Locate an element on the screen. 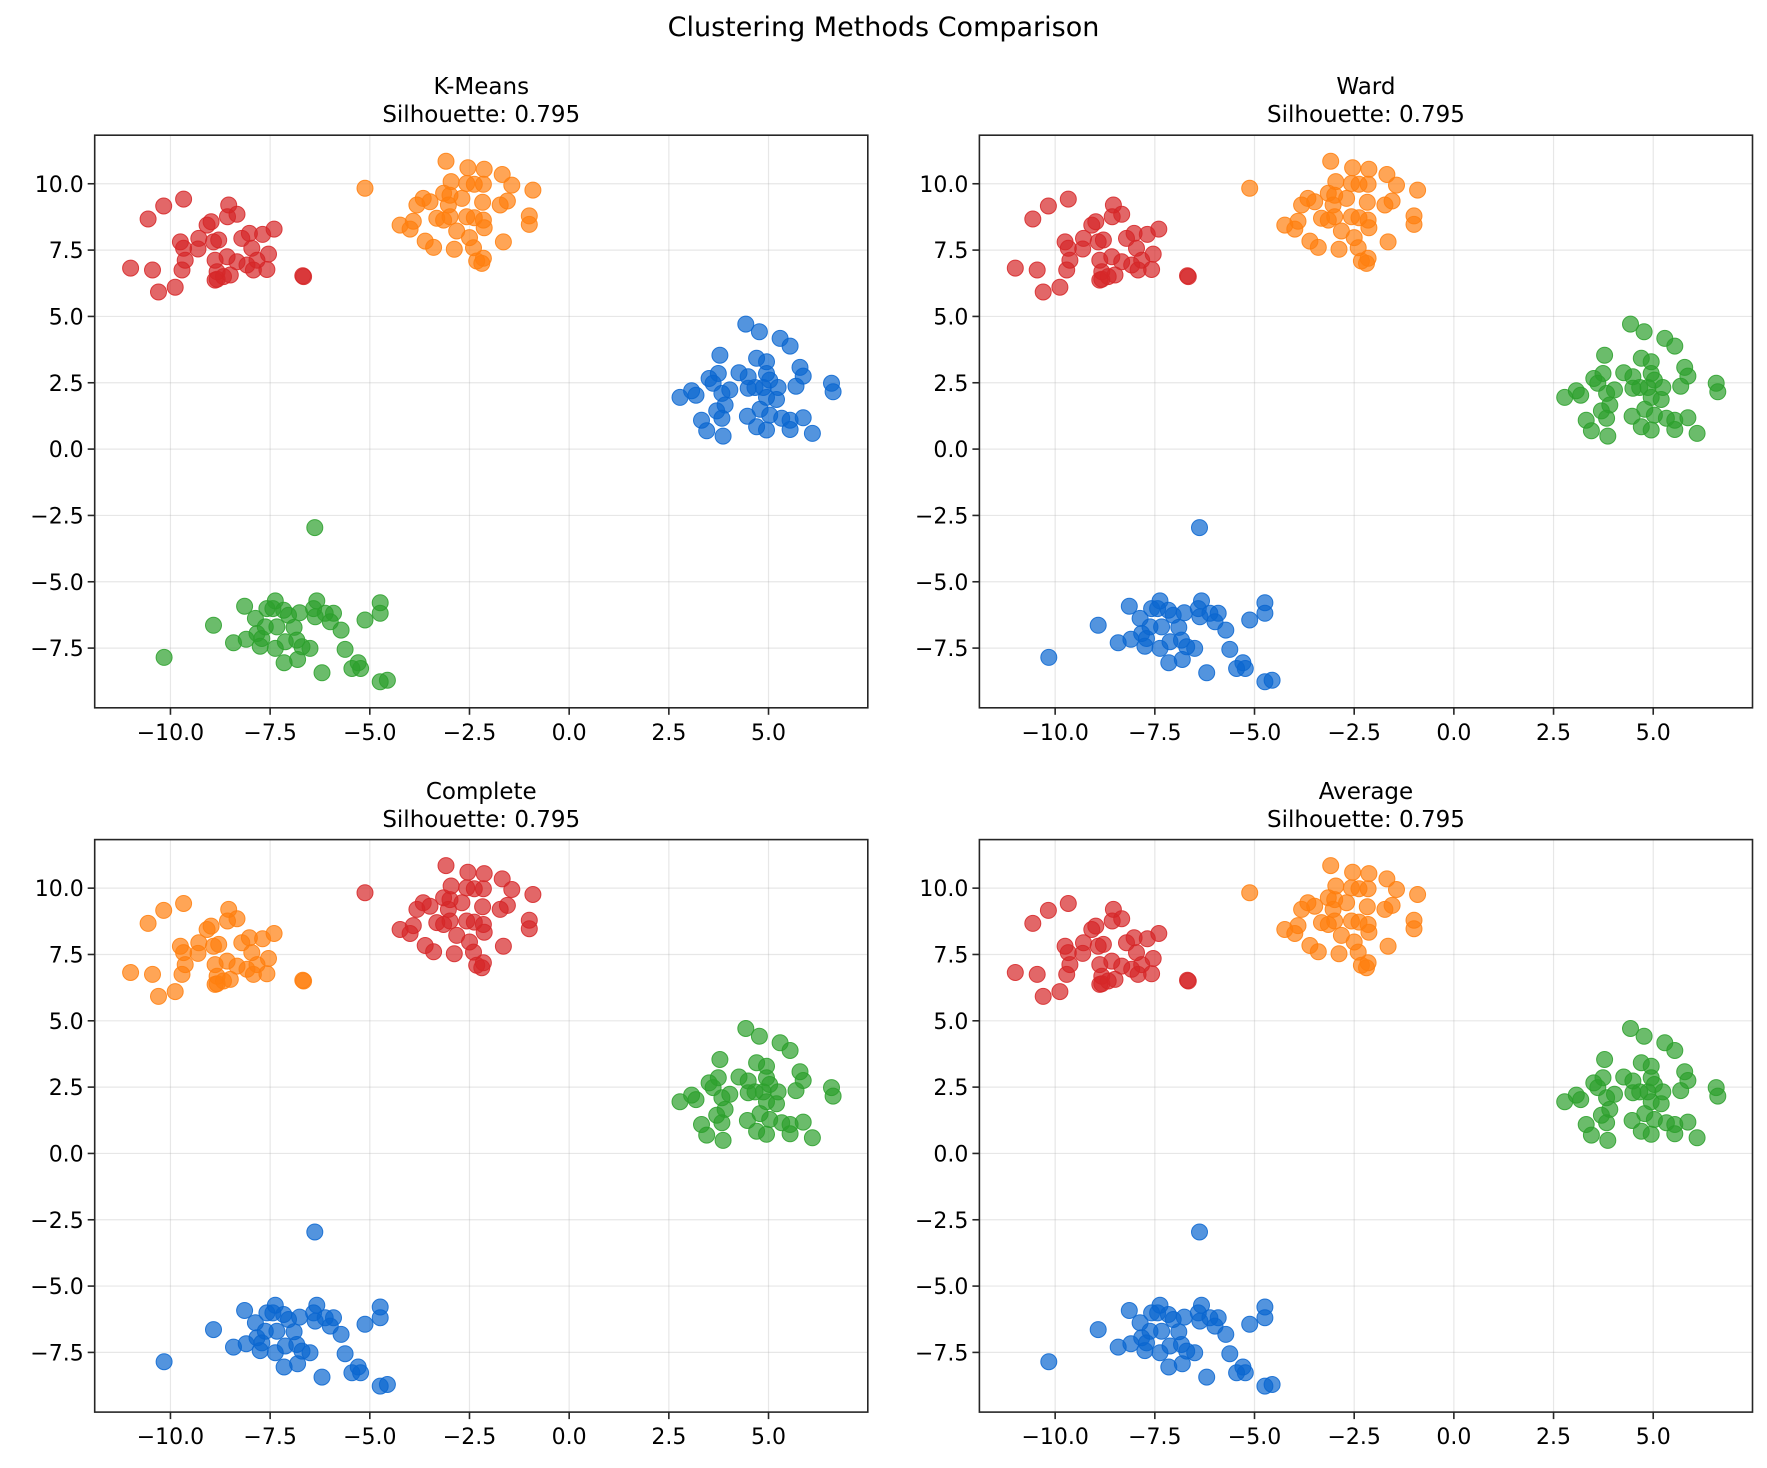 This screenshot has height=1468, width=1767. y-tick-label: −5.0 is located at coordinates (56, 583).